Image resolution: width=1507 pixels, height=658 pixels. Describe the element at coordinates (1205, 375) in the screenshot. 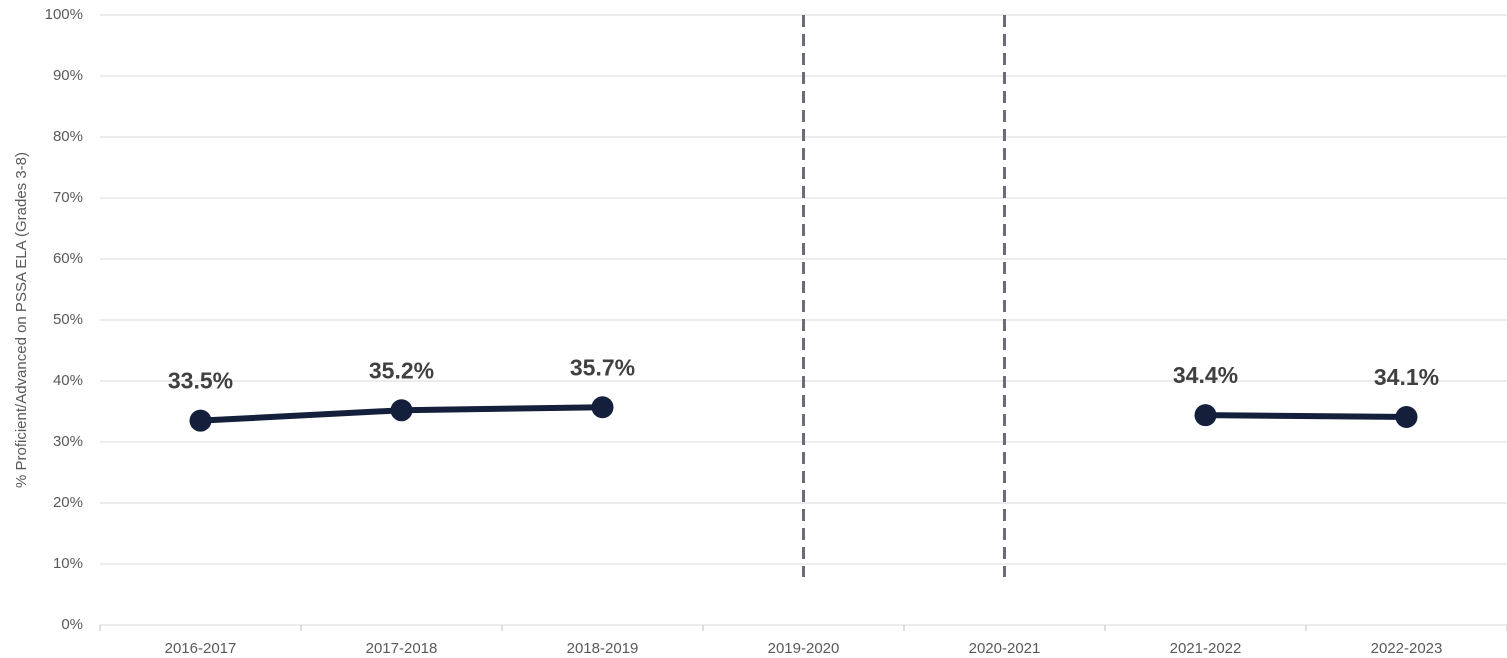

I see `data-label: 34.4%` at that location.